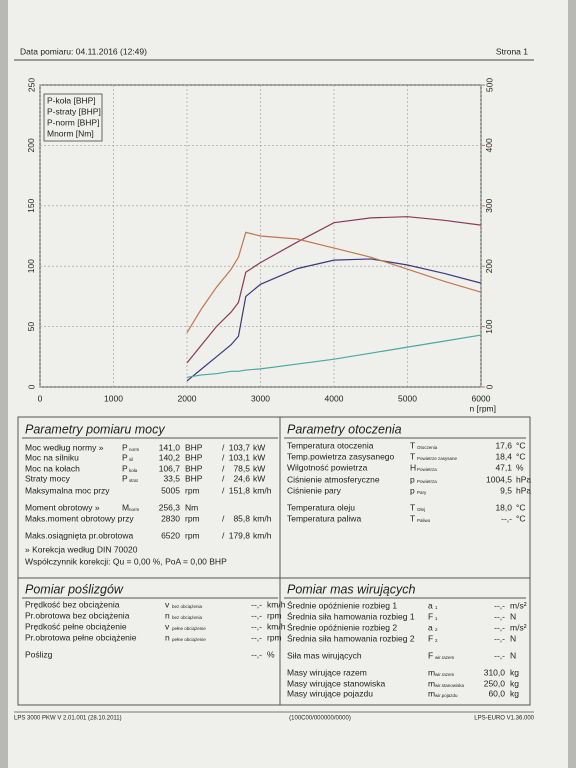 Image resolution: width=576 pixels, height=768 pixels. I want to click on y2-tick-label: 500, so click(489, 85).